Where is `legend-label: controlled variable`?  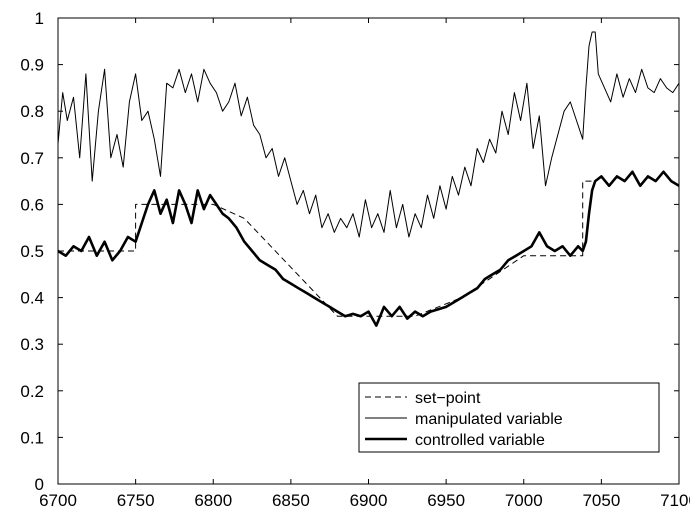 legend-label: controlled variable is located at coordinates (480, 440).